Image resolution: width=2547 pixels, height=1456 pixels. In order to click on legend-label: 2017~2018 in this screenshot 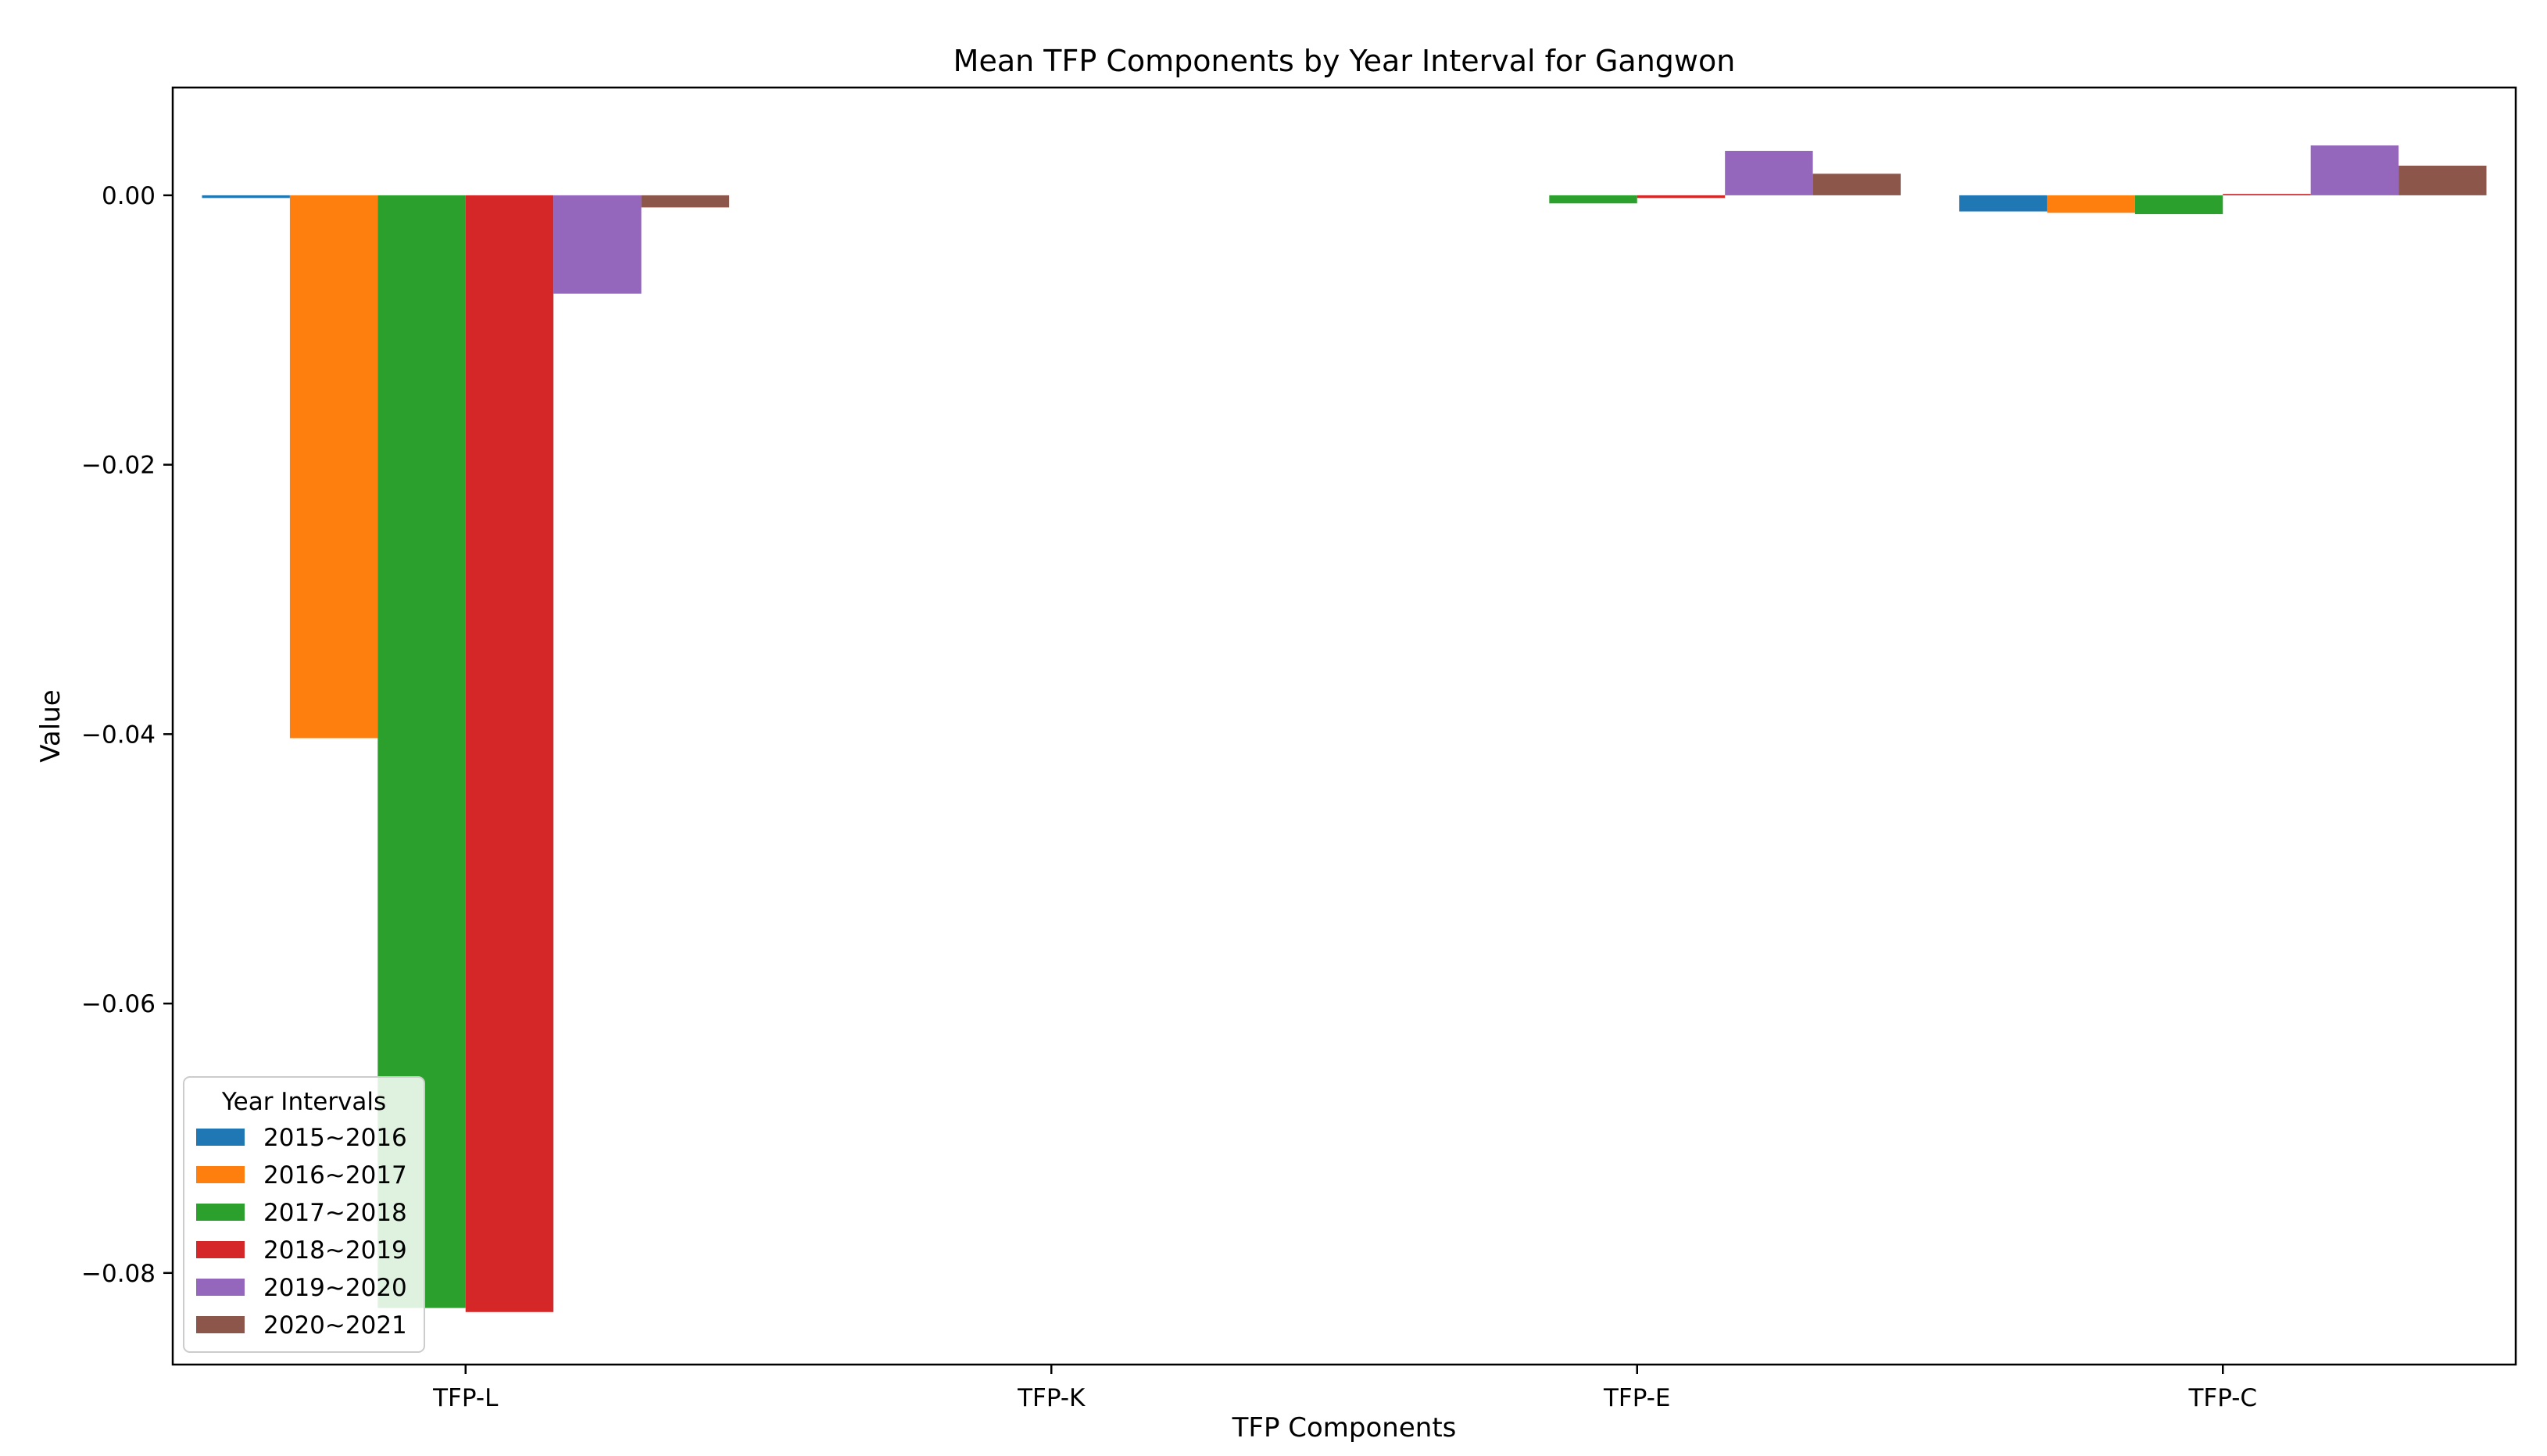, I will do `click(335, 1213)`.